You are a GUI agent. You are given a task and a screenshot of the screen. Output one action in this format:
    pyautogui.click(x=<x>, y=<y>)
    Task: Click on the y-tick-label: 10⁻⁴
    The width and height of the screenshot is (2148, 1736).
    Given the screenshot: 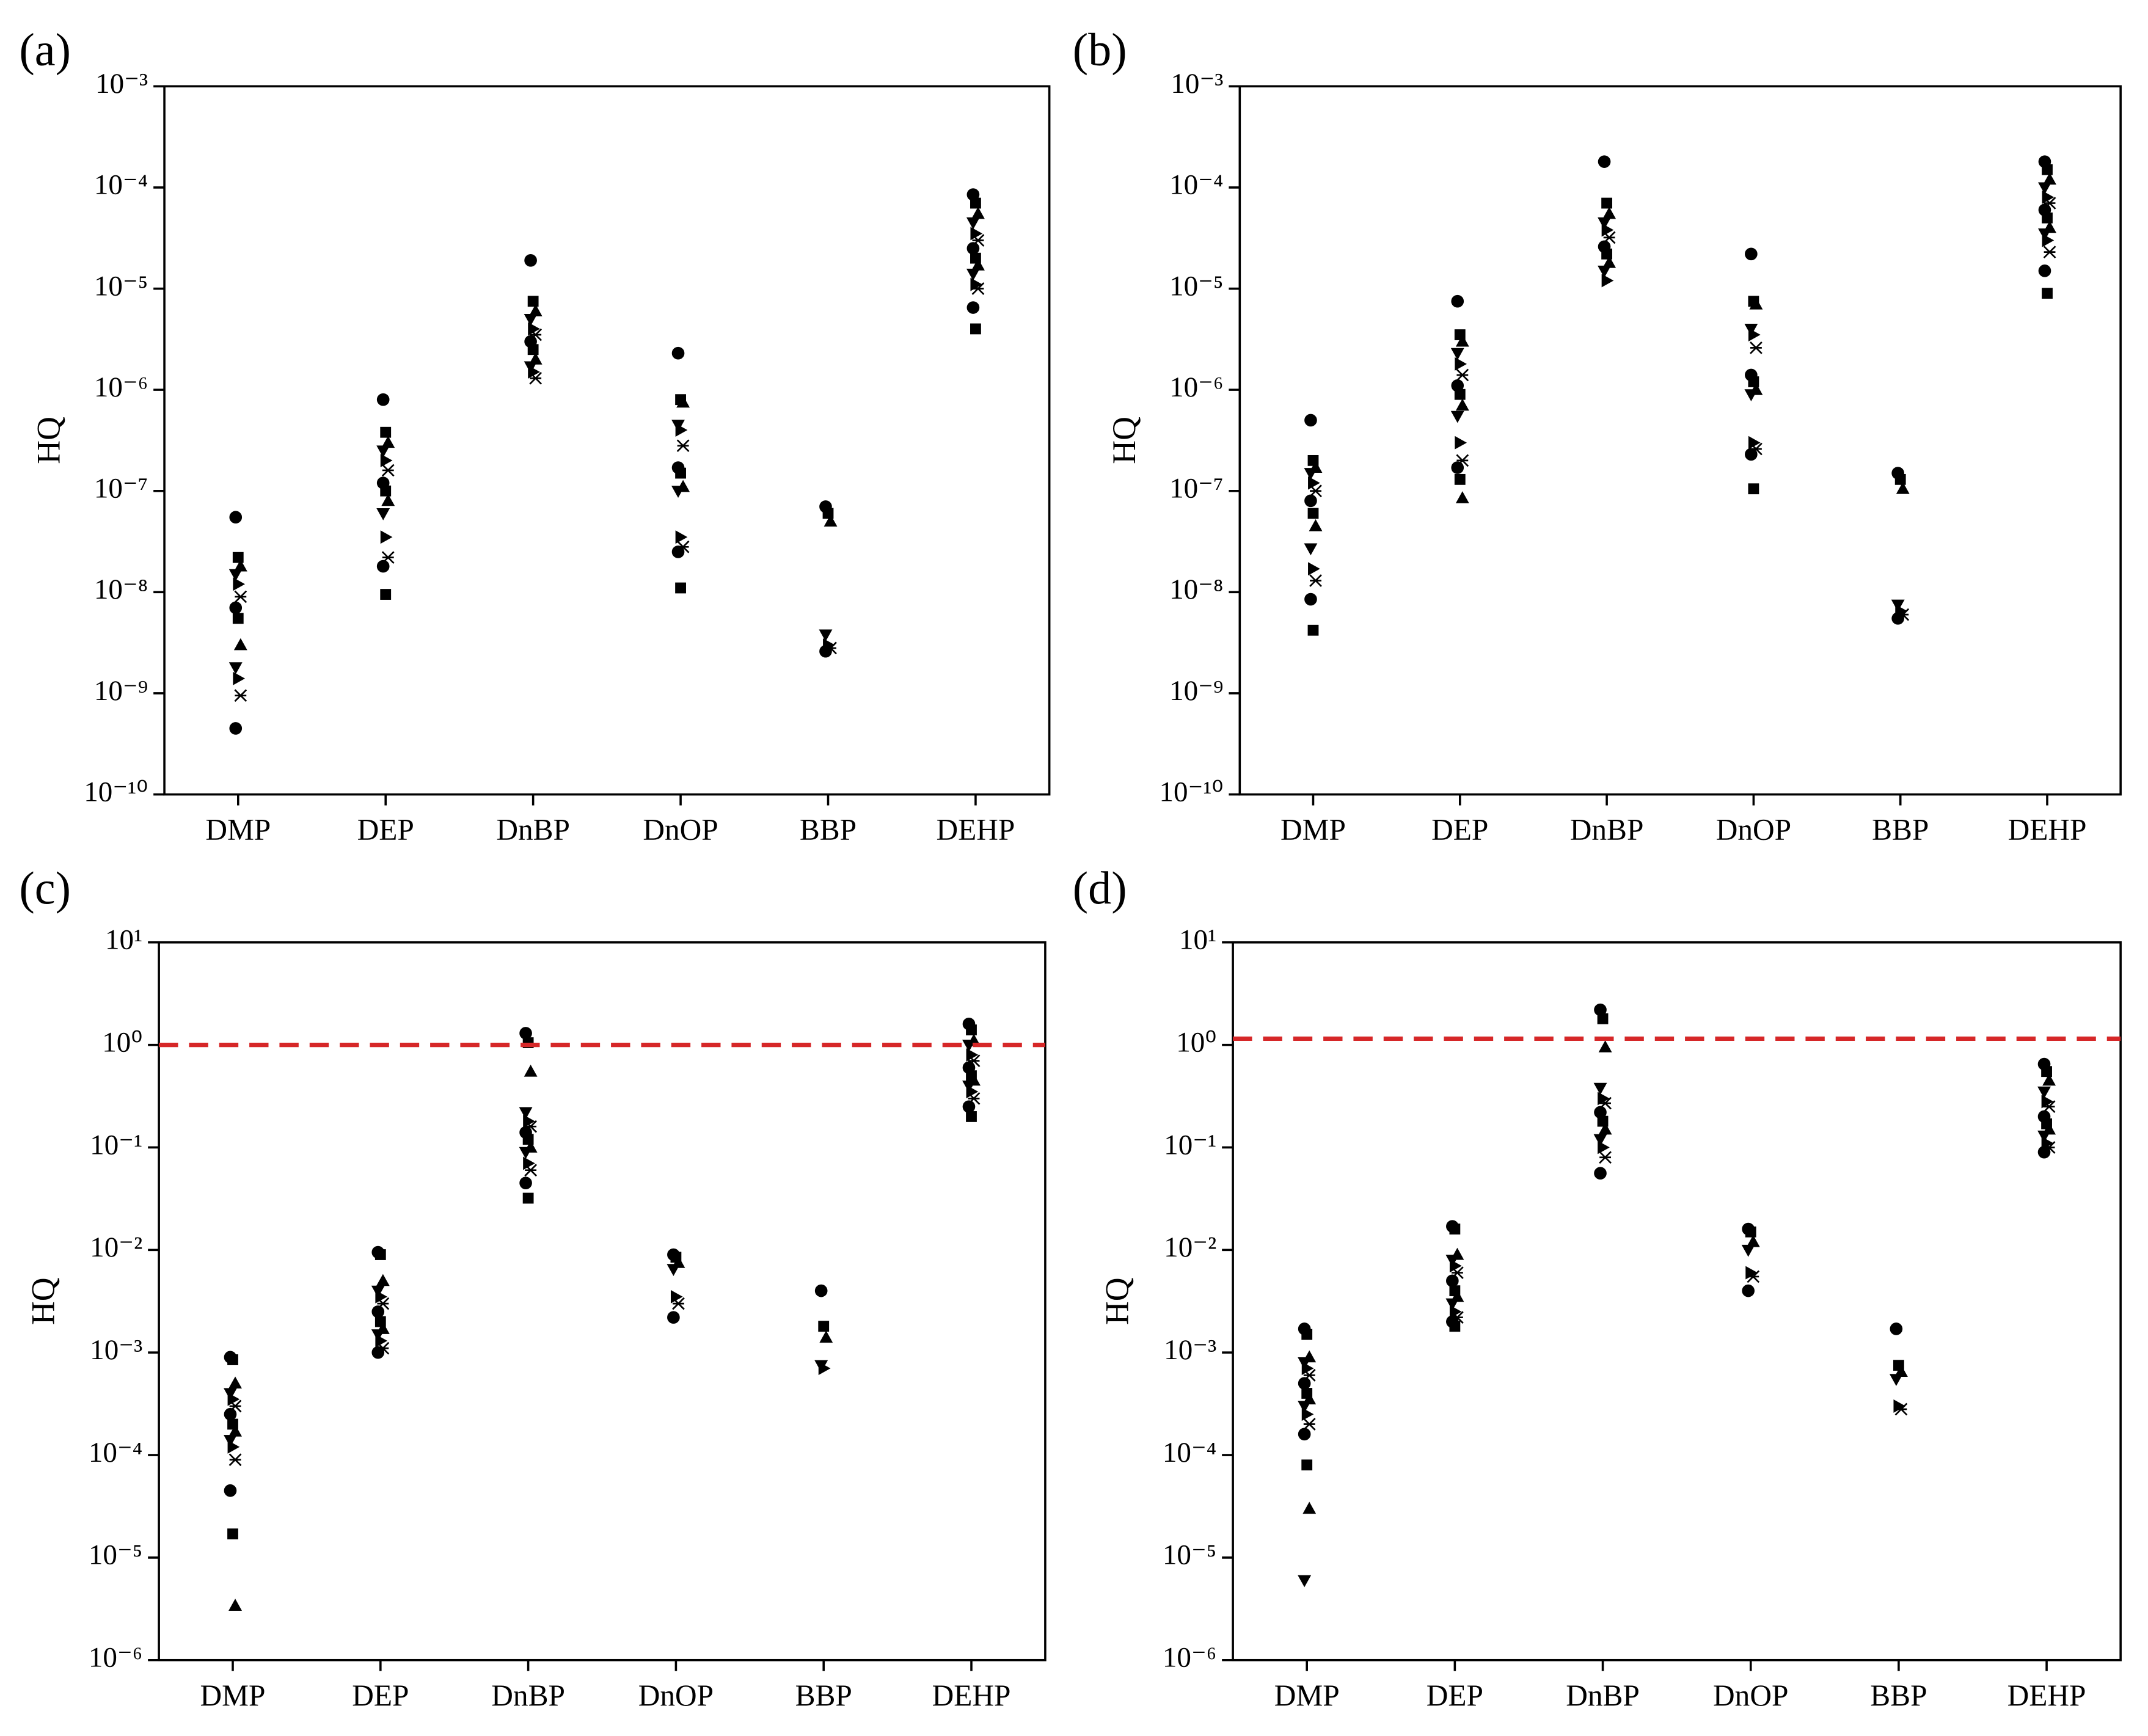 What is the action you would take?
    pyautogui.click(x=1196, y=185)
    